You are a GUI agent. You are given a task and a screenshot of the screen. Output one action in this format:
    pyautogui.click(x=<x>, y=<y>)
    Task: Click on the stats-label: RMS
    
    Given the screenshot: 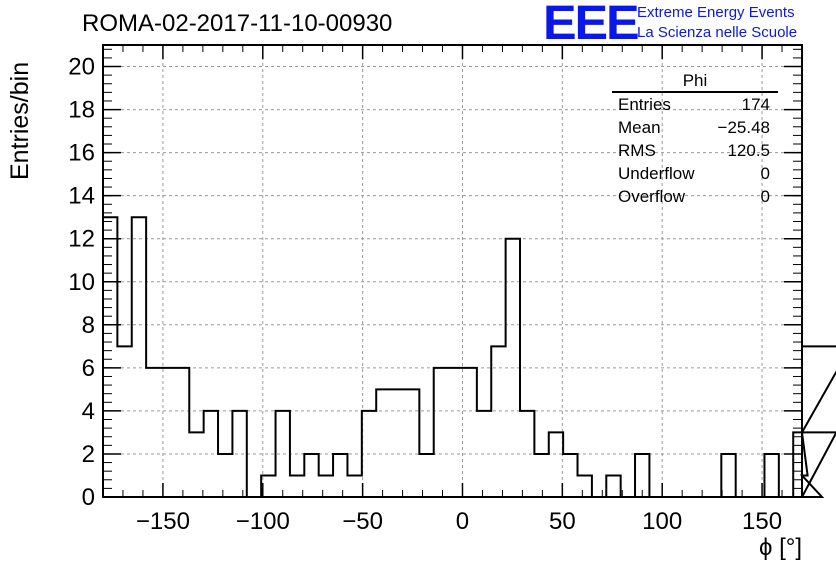 What is the action you would take?
    pyautogui.click(x=637, y=150)
    